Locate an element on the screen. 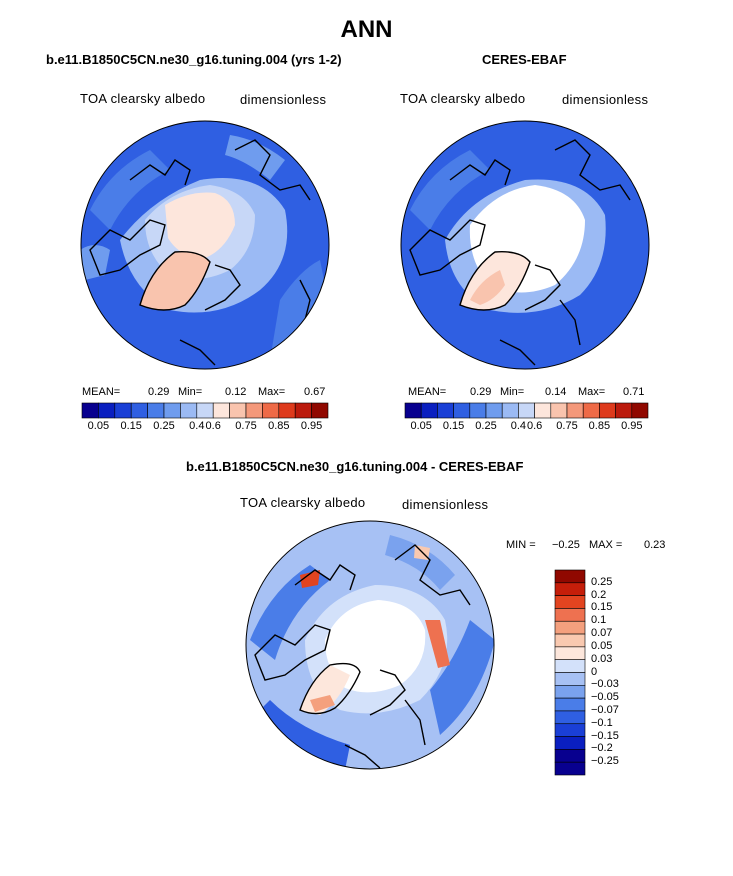 The height and width of the screenshot is (876, 733). obs-colorbar-tick: 0.85 is located at coordinates (599, 426).